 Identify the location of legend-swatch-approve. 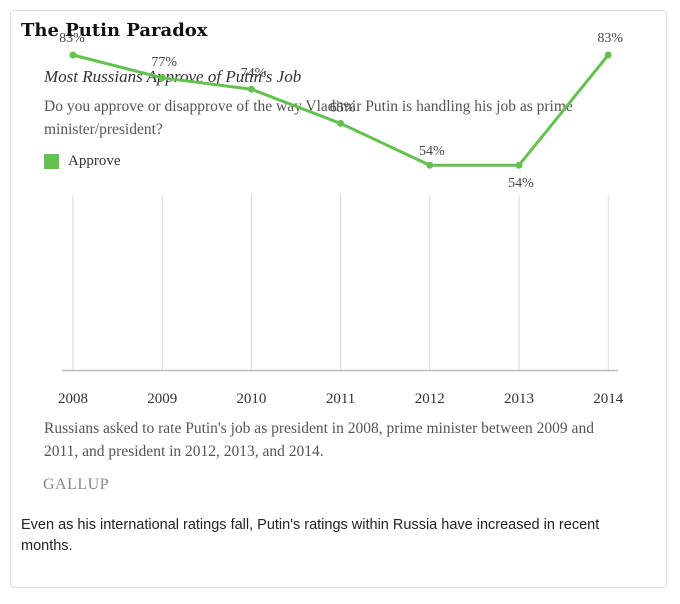
(51, 161).